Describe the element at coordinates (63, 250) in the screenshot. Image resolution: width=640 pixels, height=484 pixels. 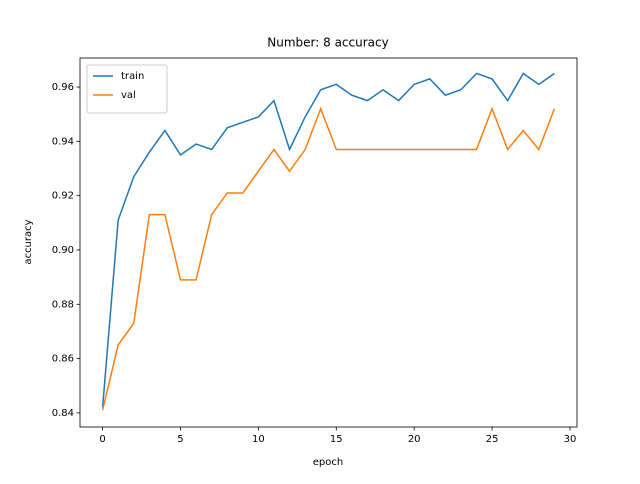
I see `y-tick-label: 0.90` at that location.